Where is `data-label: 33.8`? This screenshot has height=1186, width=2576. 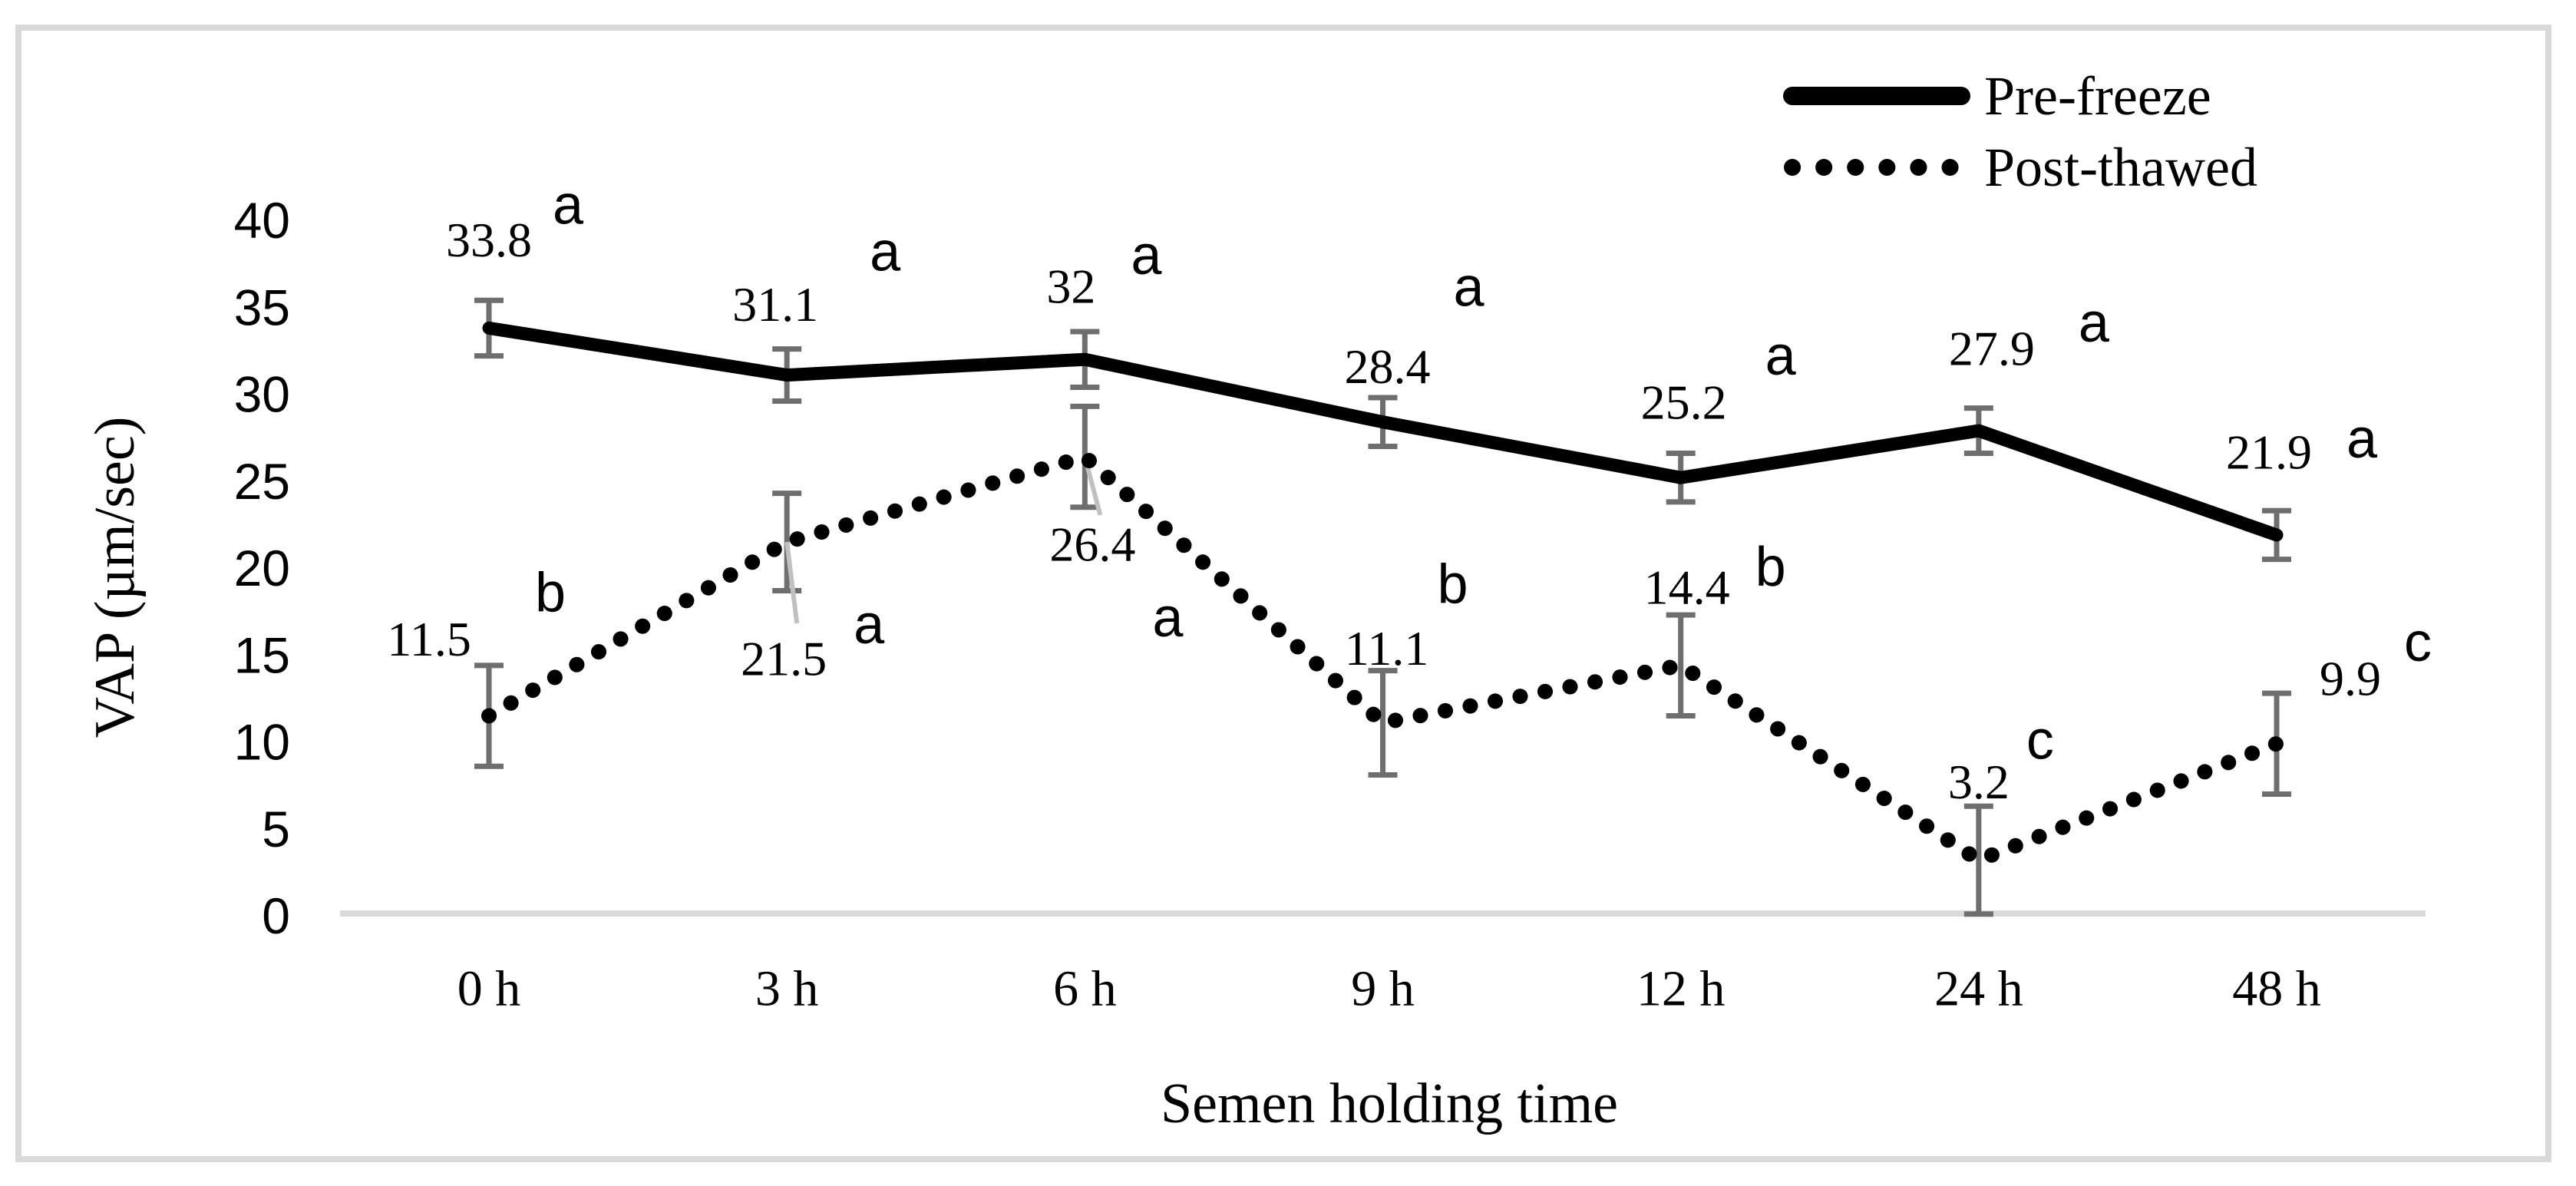 data-label: 33.8 is located at coordinates (489, 240).